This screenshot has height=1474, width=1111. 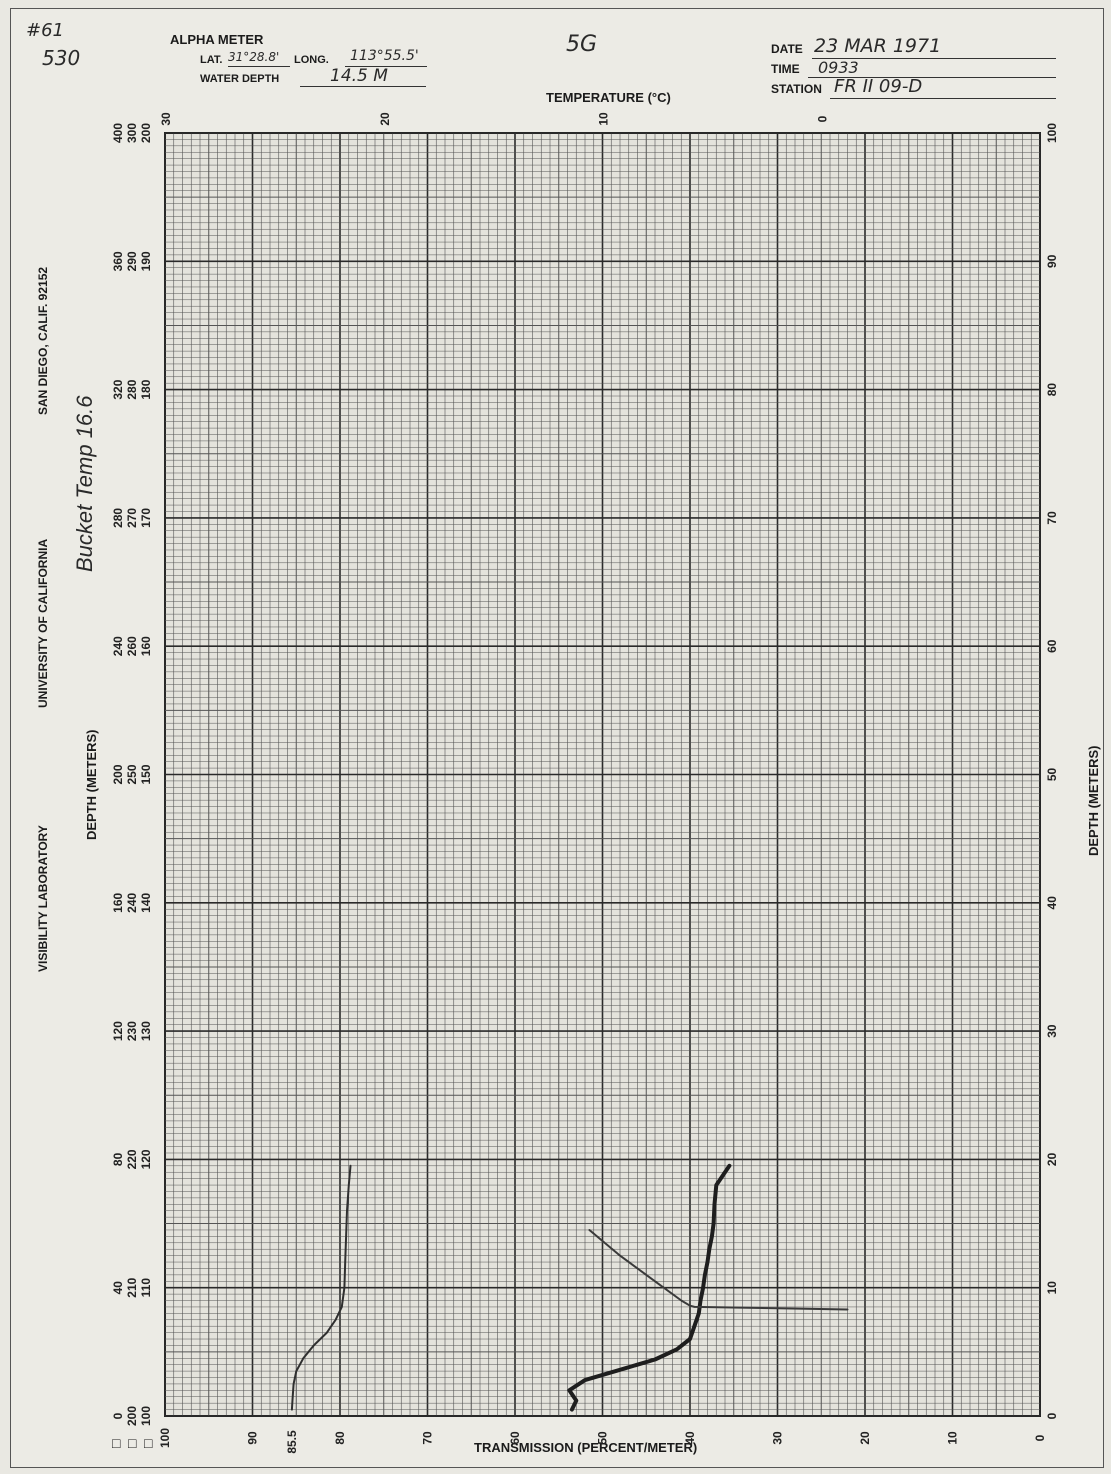 What do you see at coordinates (132, 1287) in the screenshot?
I see `left-depth-tick-label: 210` at bounding box center [132, 1287].